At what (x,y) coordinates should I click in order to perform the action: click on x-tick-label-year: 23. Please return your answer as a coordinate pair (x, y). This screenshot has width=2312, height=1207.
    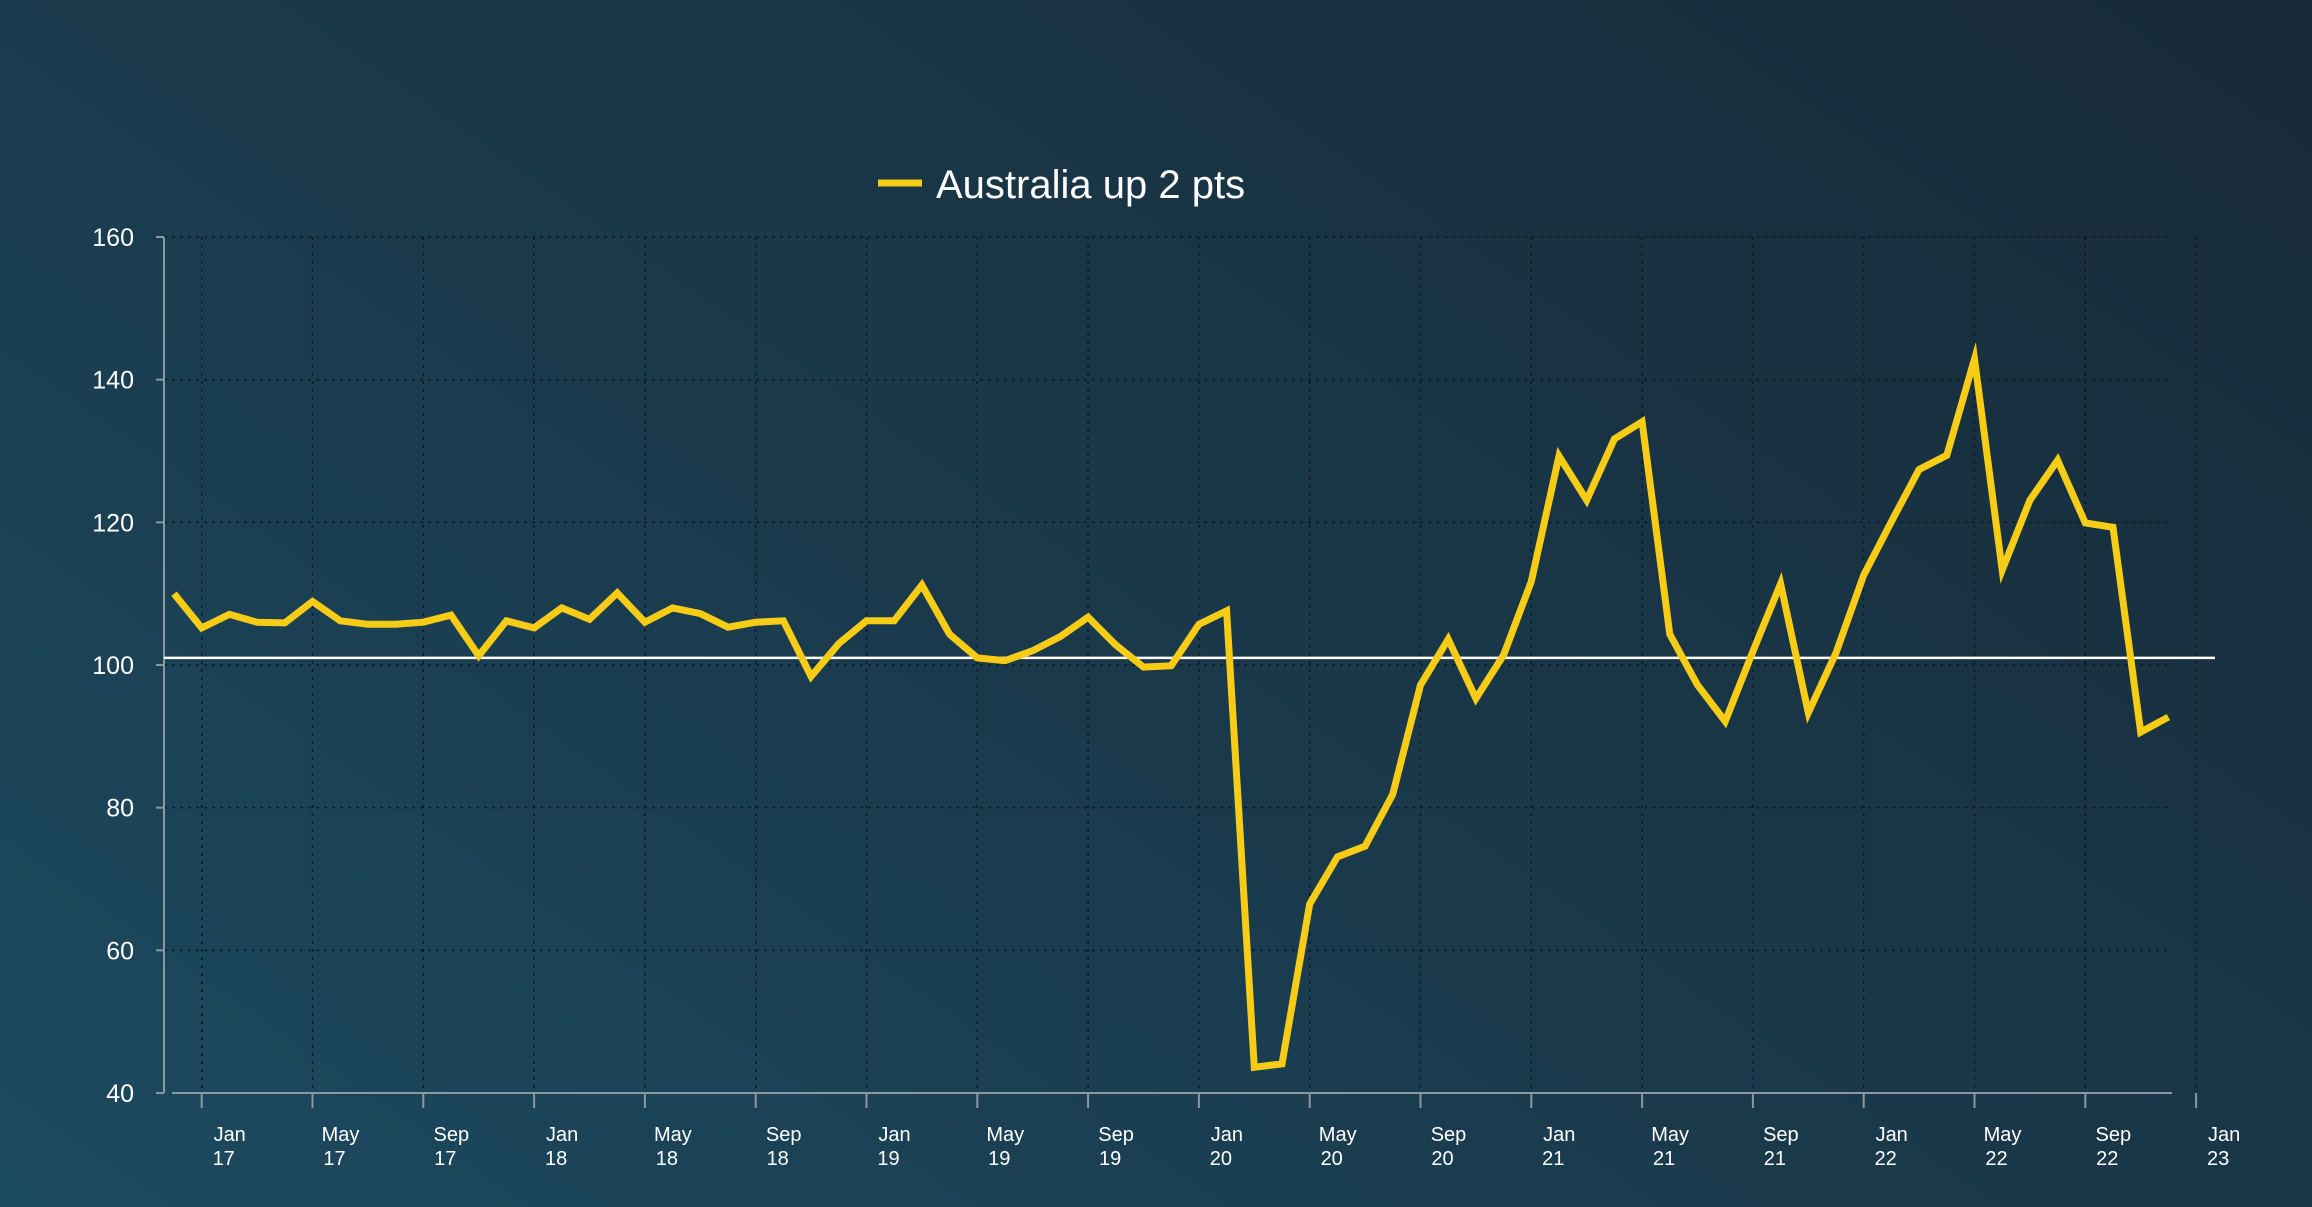
    Looking at the image, I should click on (2218, 1159).